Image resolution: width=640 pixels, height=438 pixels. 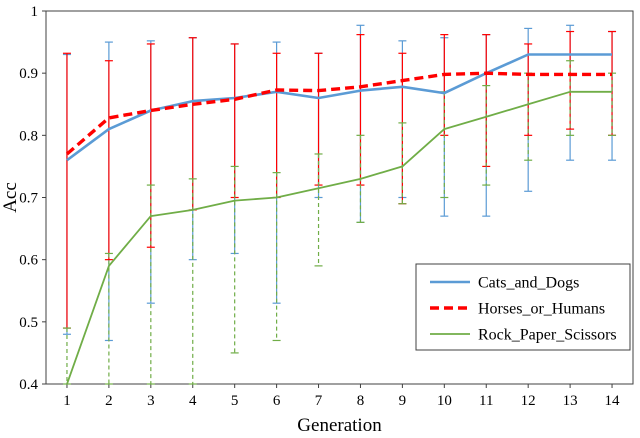 I want to click on x-tick-label: 6, so click(x=277, y=401).